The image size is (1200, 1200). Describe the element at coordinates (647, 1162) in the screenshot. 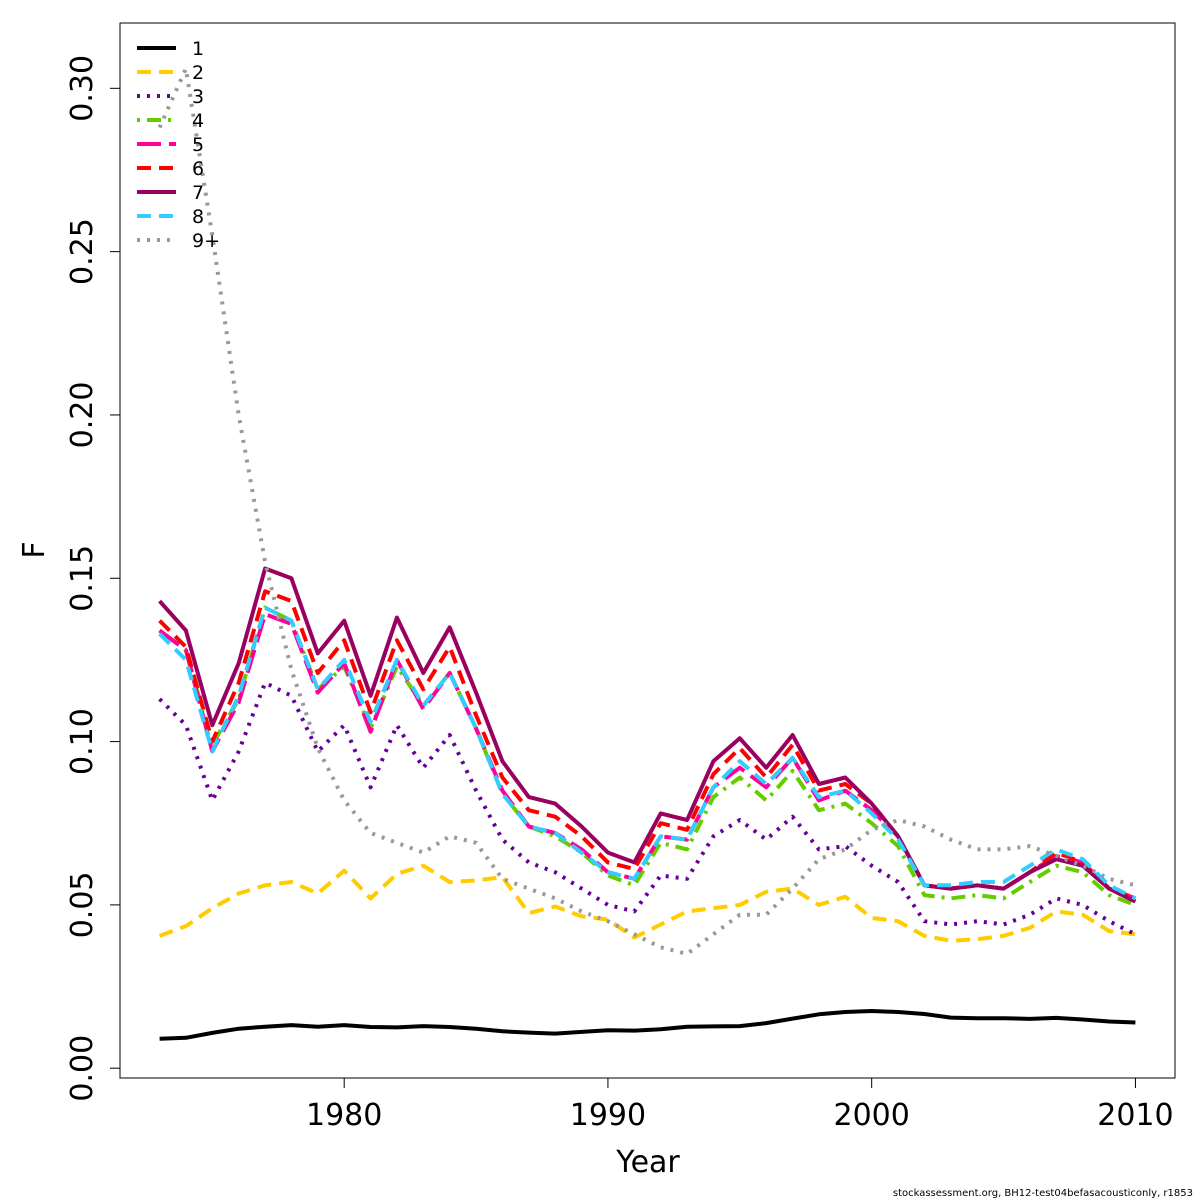

I see `x-axis-title: Year` at that location.